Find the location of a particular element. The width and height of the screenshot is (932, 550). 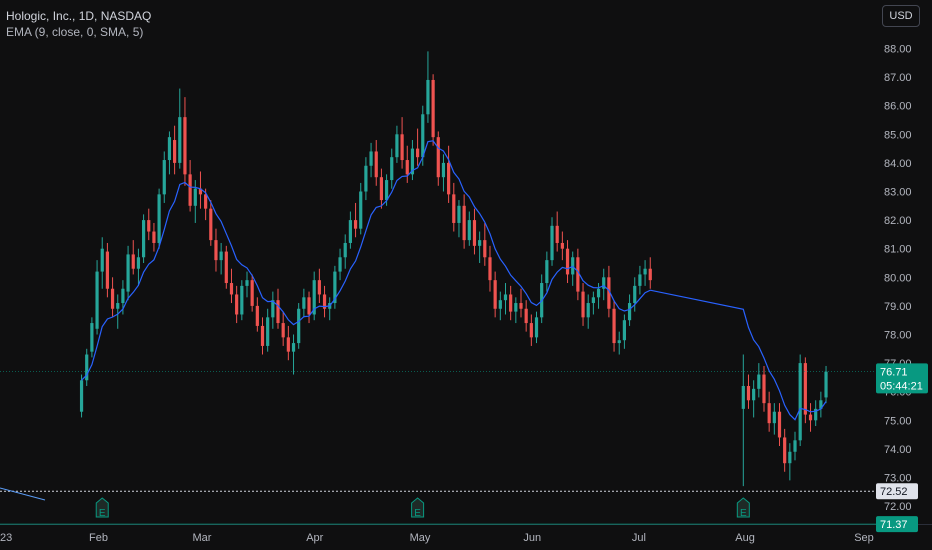

y-tick-label: 83.00 is located at coordinates (898, 193).